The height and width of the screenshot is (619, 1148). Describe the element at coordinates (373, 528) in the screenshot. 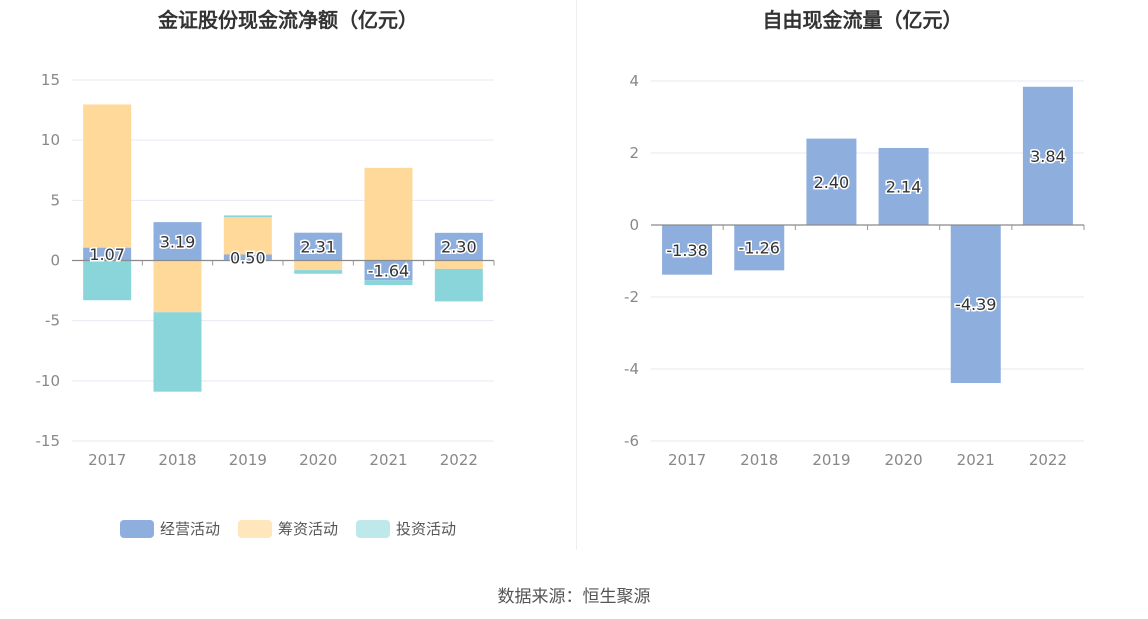

I see `legend-swatch-investing` at that location.